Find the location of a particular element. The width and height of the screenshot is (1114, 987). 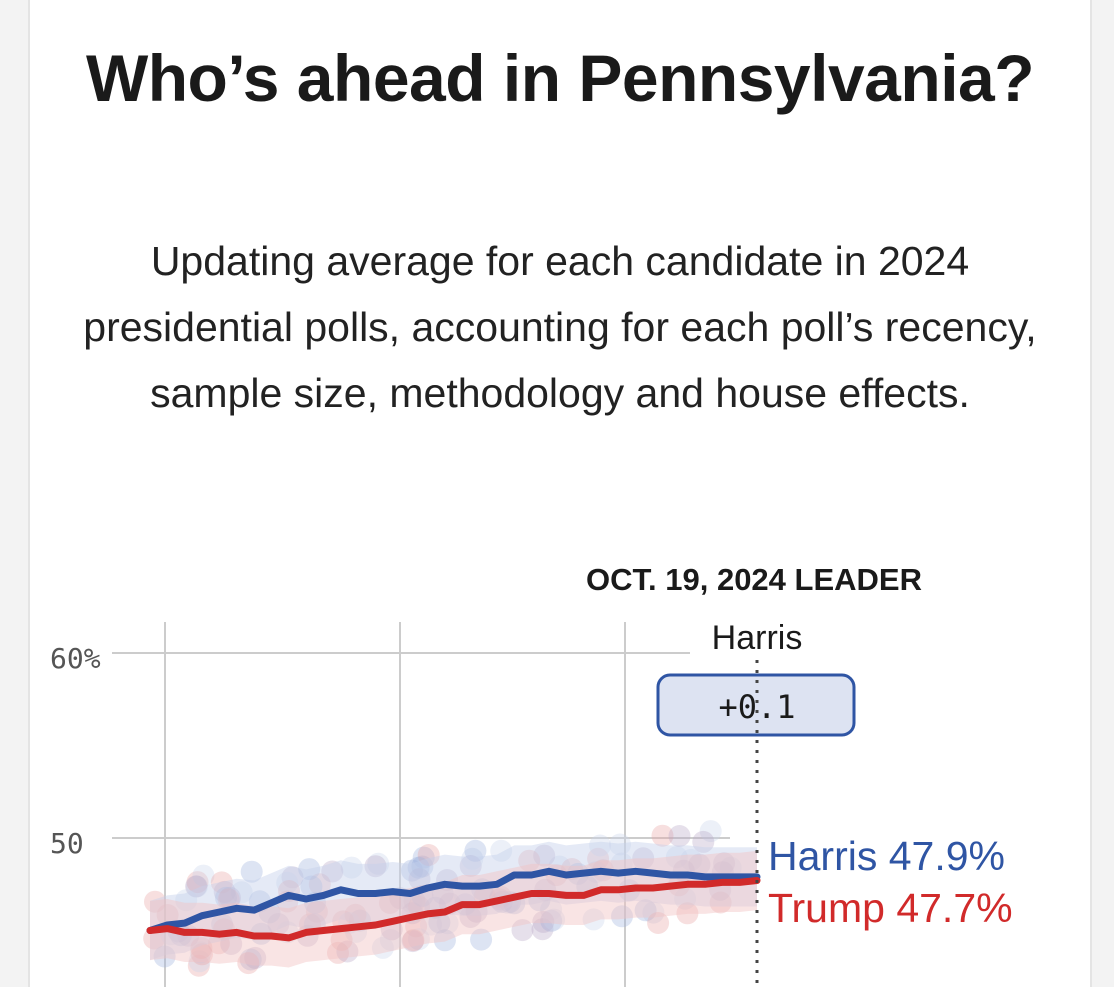

leader-margin-badge: +0.1 is located at coordinates (756, 705).